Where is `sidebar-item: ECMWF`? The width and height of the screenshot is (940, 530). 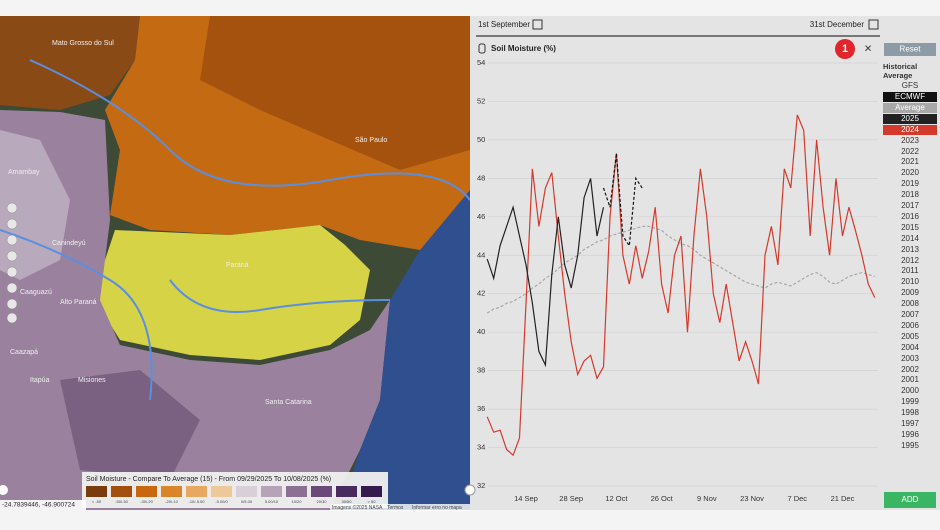
sidebar-item: ECMWF is located at coordinates (910, 97).